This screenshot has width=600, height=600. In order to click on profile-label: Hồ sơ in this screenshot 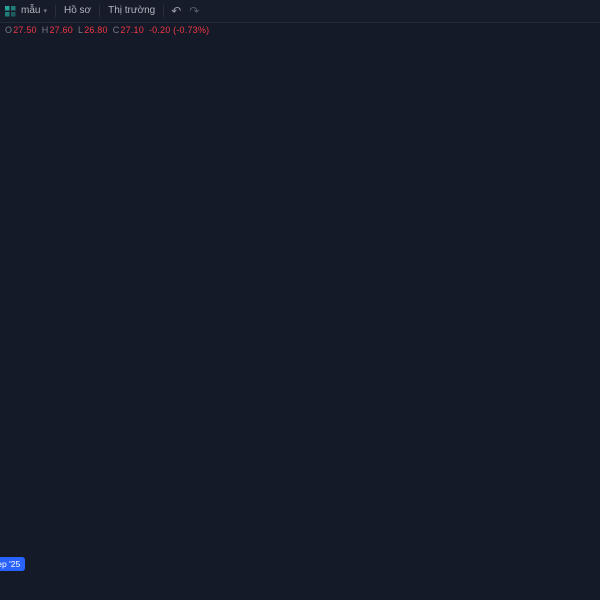, I will do `click(77, 10)`.